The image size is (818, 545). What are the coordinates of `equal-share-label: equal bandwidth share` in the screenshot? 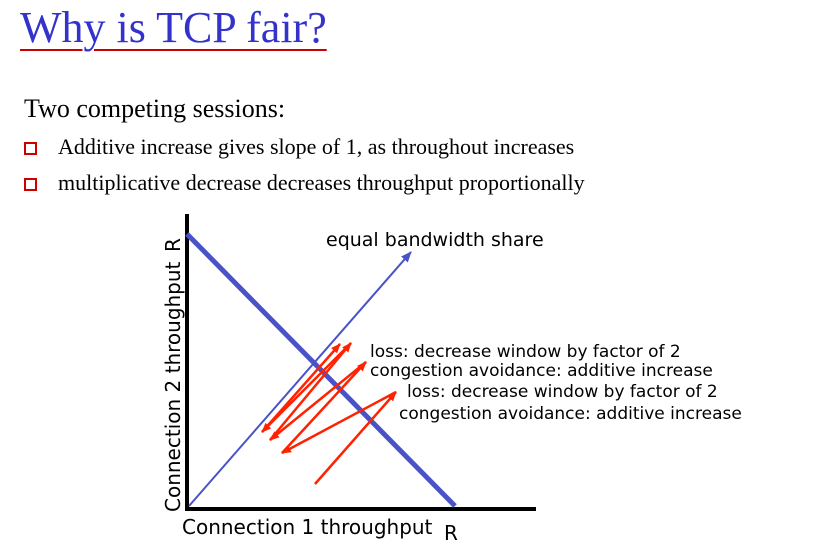 It's located at (435, 240).